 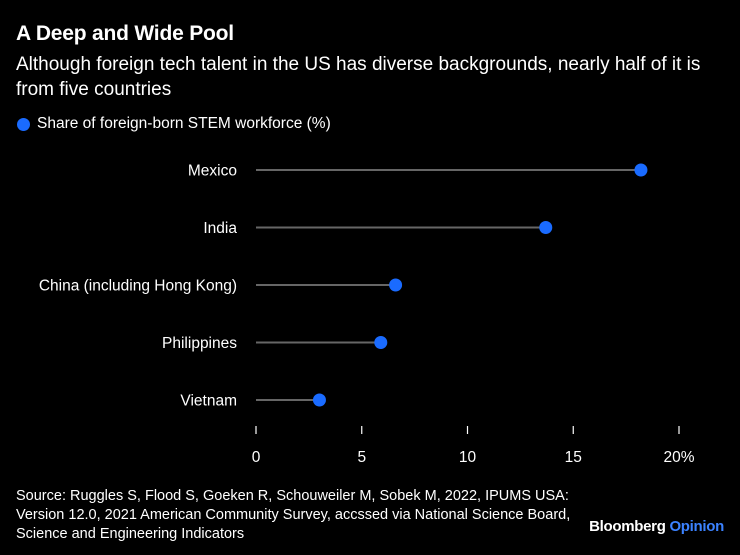 I want to click on x-tick-label-3: 15, so click(x=573, y=457).